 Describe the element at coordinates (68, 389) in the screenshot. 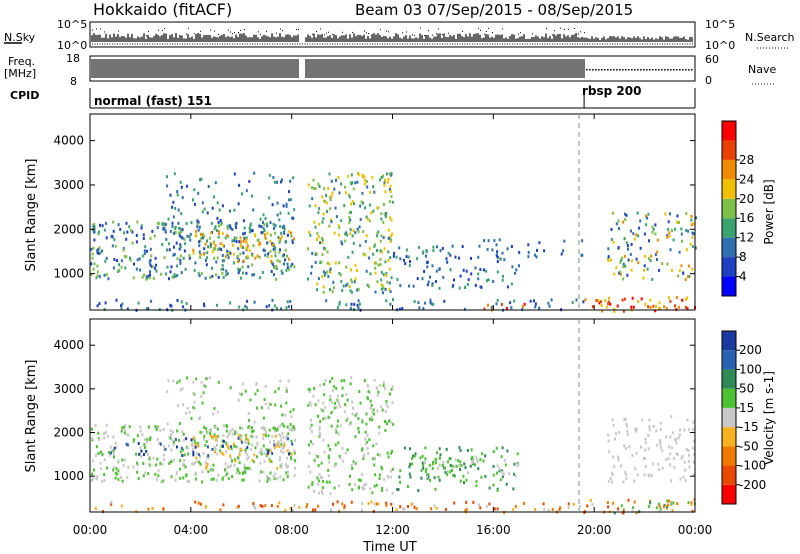

I see `velocity-ytick-2: 3000` at that location.